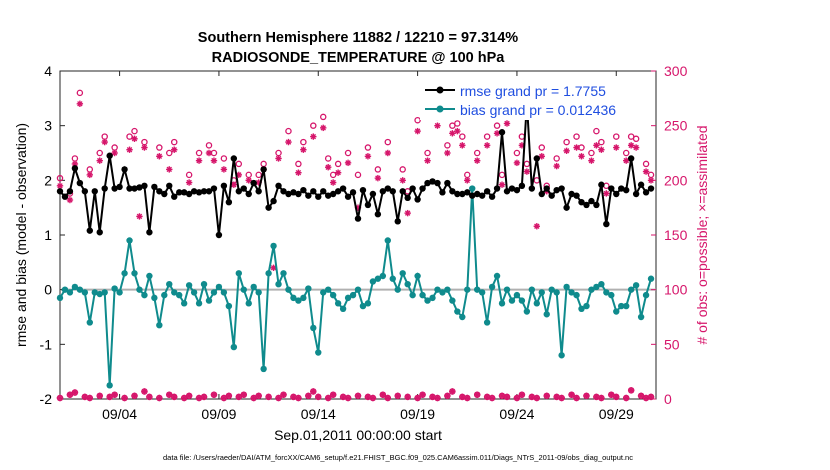 The height and width of the screenshot is (470, 830). I want to click on x-tick-label: 09/09, so click(218, 414).